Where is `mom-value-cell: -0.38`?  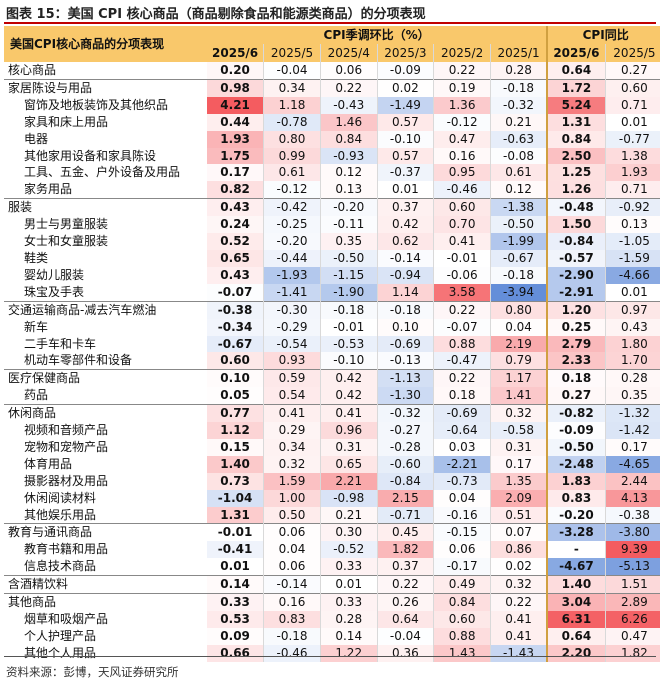 mom-value-cell: -0.38 is located at coordinates (235, 309).